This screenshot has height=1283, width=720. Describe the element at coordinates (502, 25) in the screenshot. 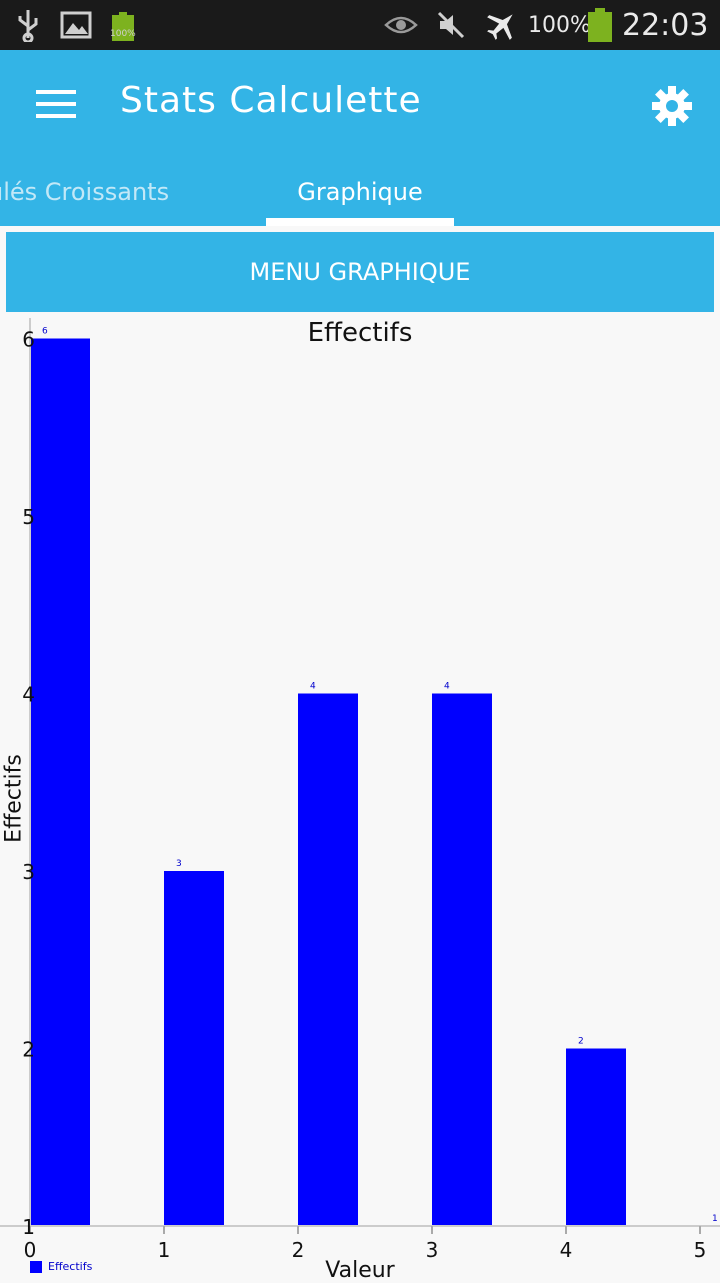

I see `airplane-icon` at that location.